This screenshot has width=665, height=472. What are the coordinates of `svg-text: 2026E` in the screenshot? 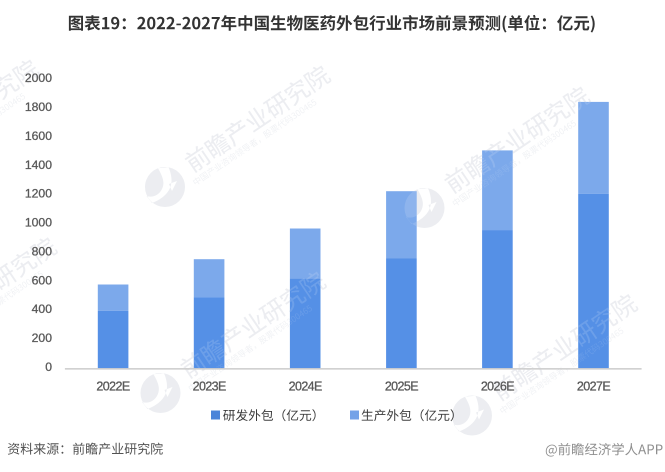 It's located at (497, 386).